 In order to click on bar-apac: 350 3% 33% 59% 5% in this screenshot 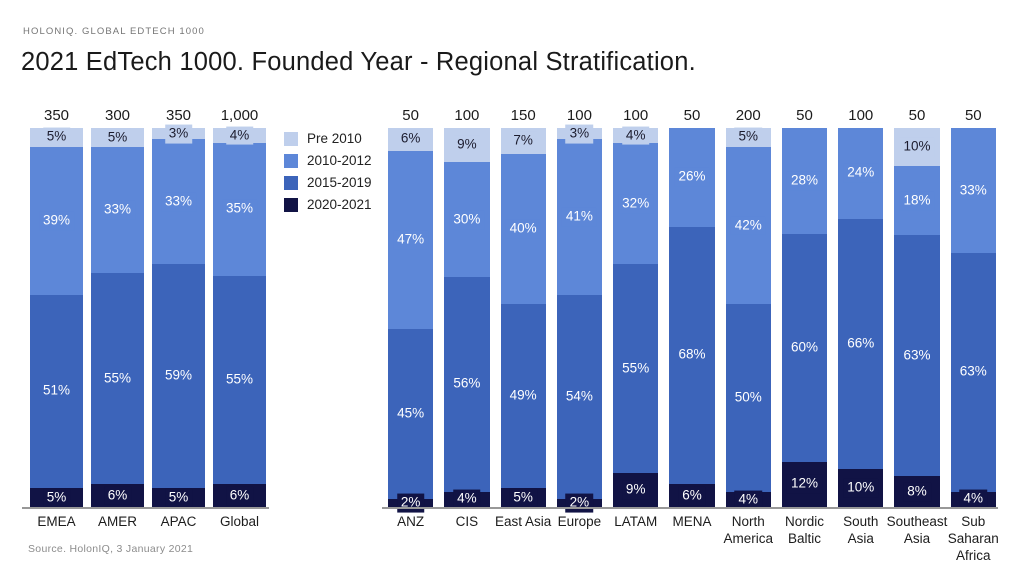, I will do `click(178, 305)`.